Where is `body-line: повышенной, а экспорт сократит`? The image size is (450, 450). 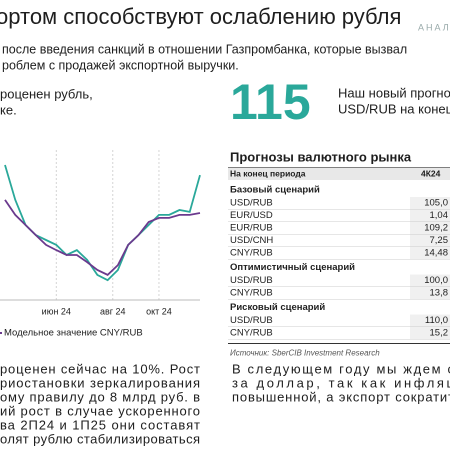 body-line: повышенной, а экспорт сократит is located at coordinates (341, 396).